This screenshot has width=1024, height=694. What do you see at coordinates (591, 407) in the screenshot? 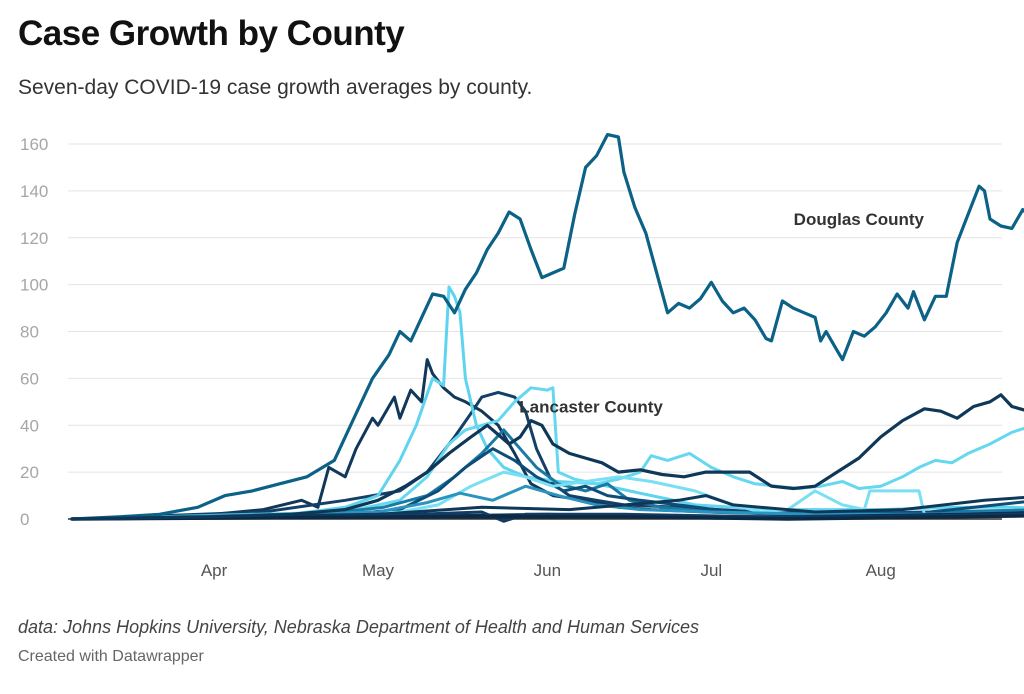
I see `annotation-lancaster-county: Lancaster County` at bounding box center [591, 407].